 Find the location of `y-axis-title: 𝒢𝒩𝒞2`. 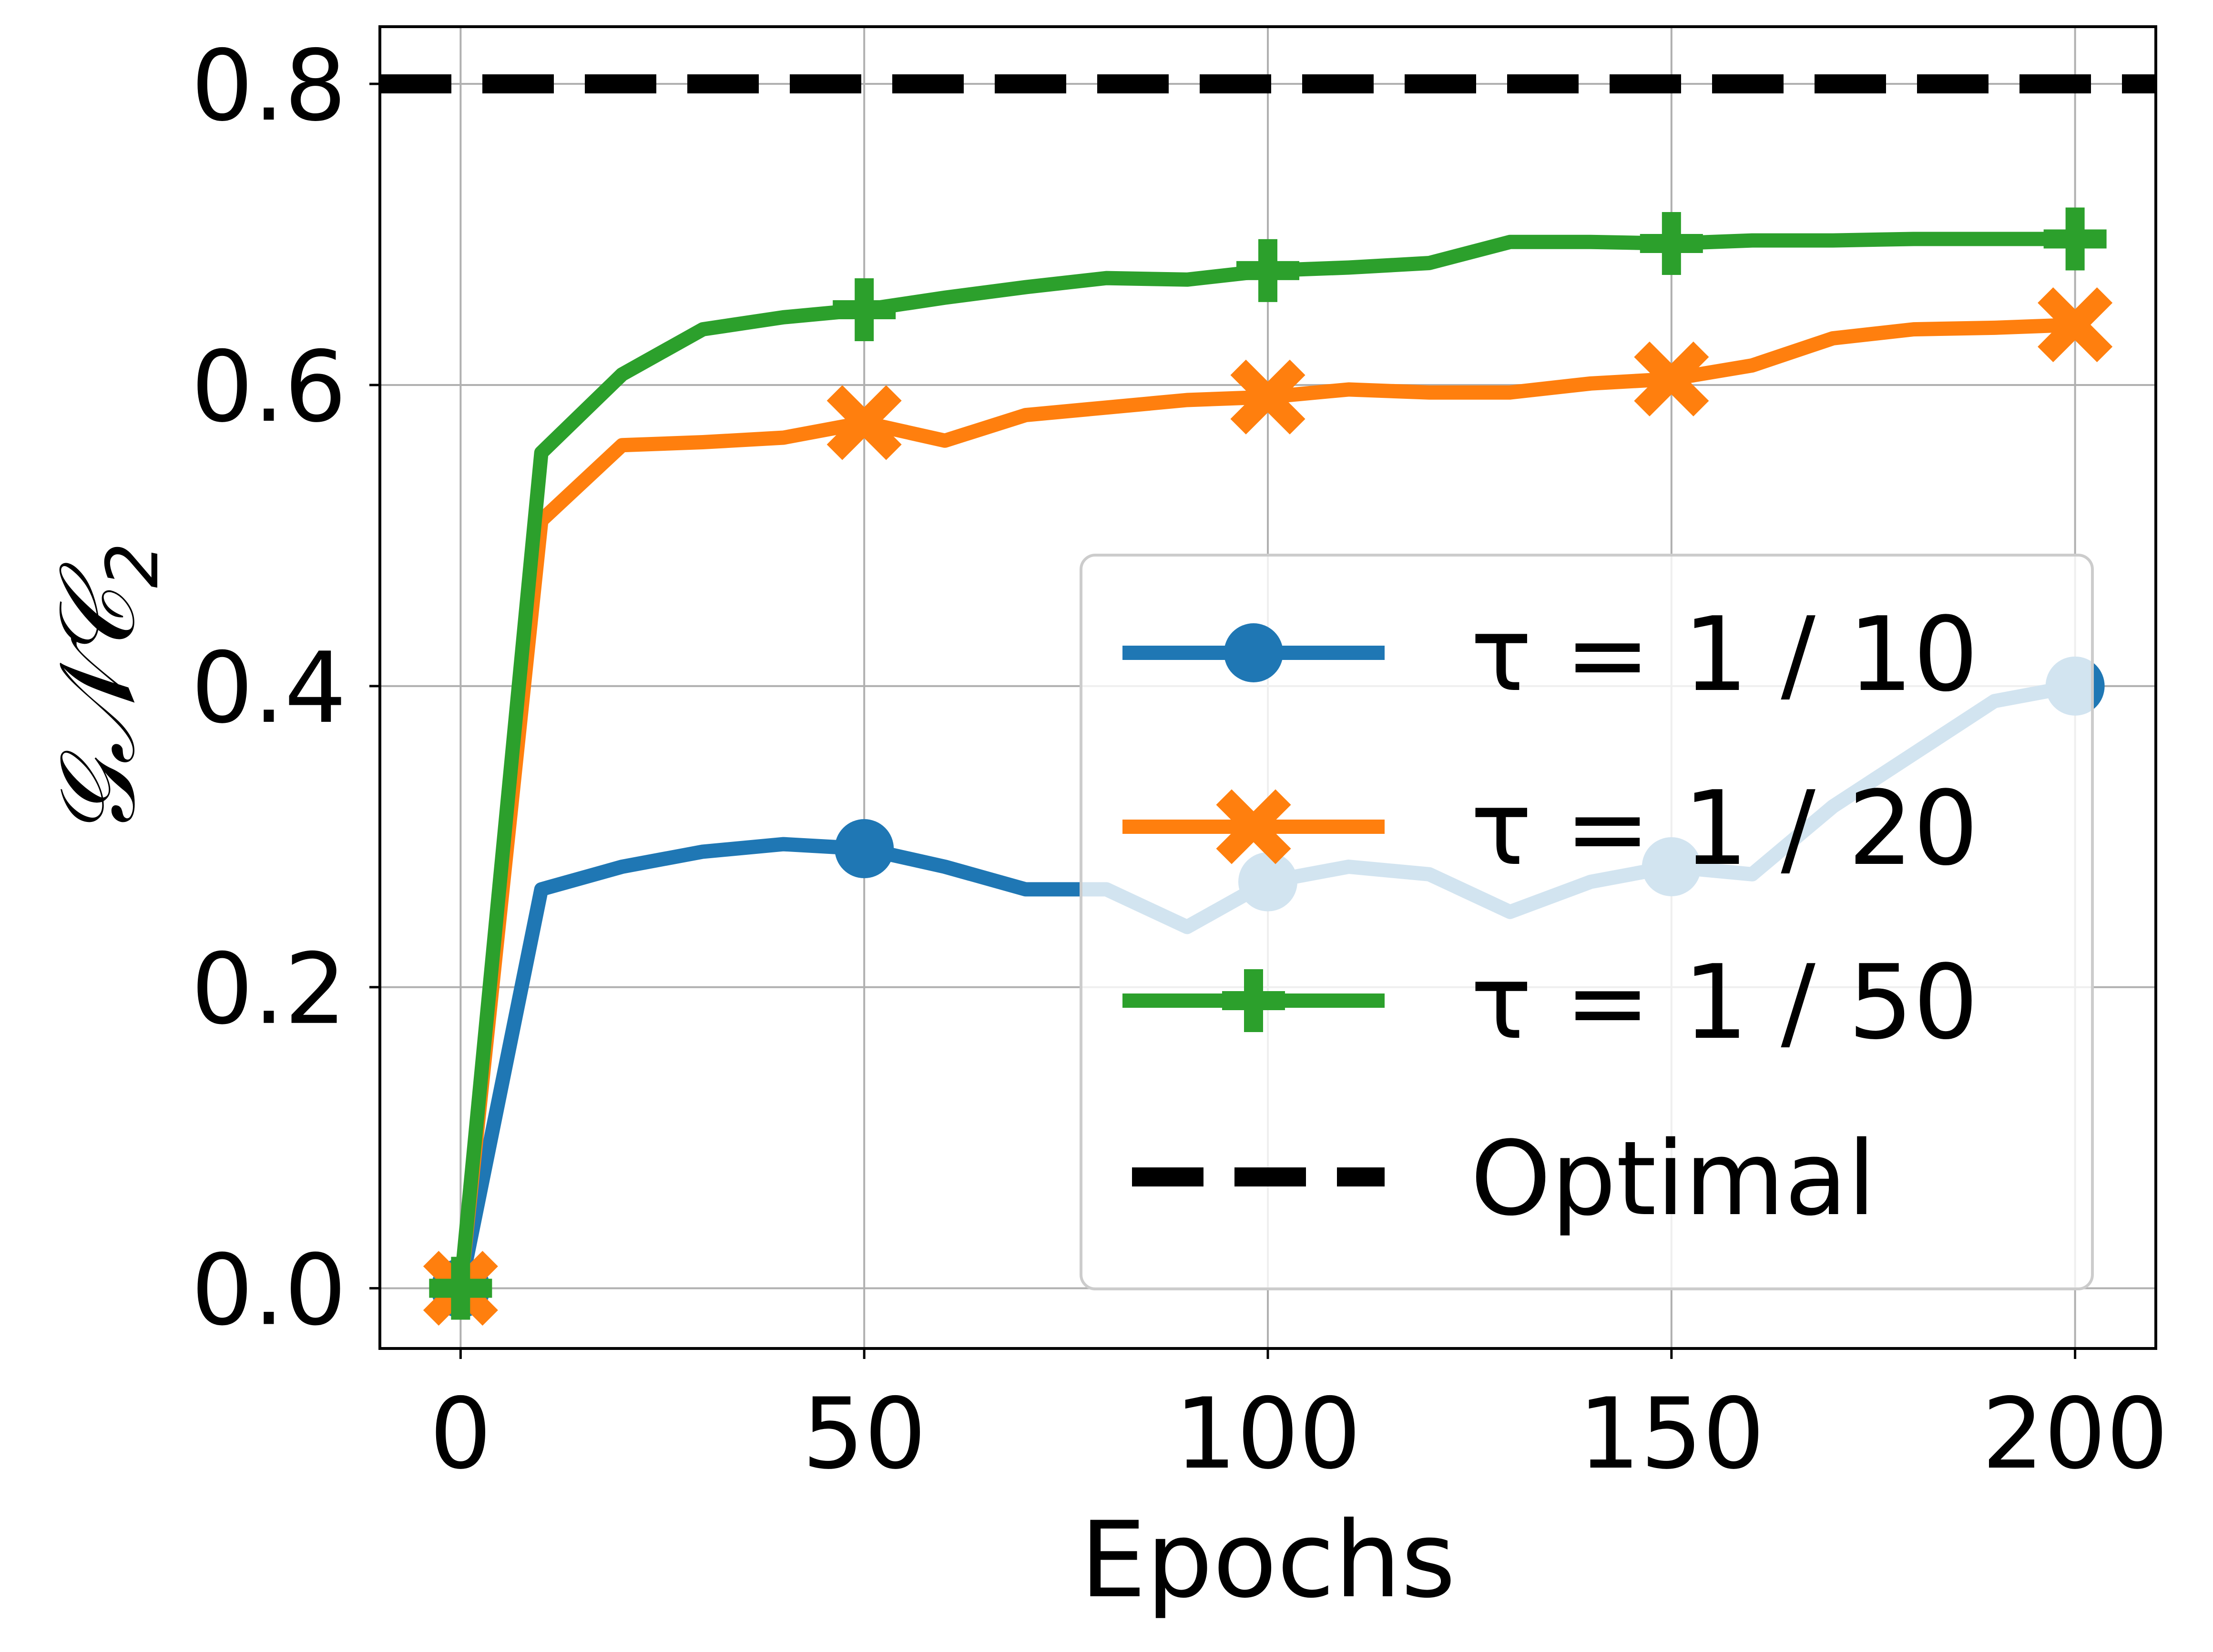

y-axis-title: 𝒢𝒩𝒞2 is located at coordinates (105, 690).